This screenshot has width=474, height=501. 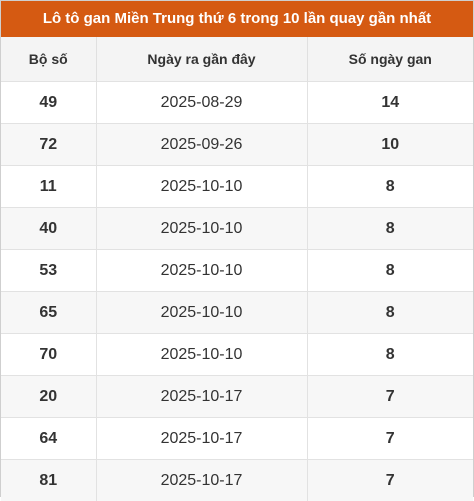 I want to click on column-header-number: Bộ số, so click(x=48, y=59).